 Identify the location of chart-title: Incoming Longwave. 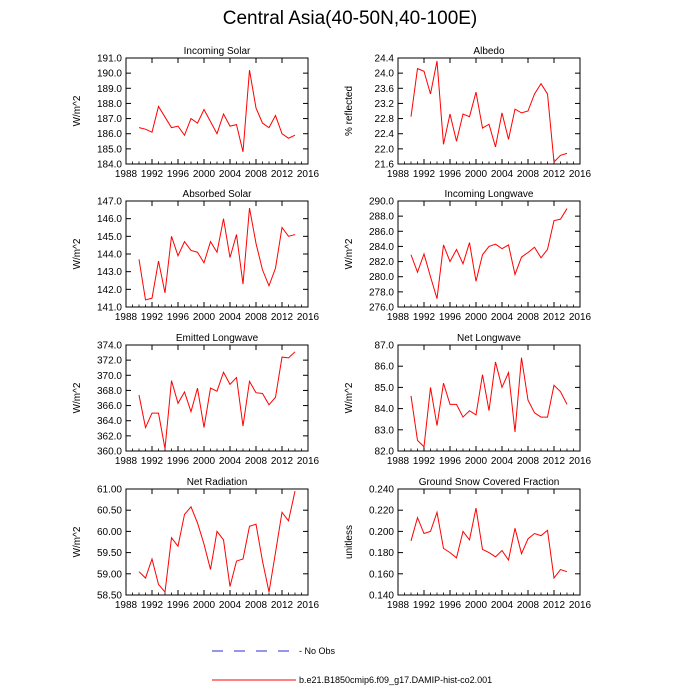
(489, 194).